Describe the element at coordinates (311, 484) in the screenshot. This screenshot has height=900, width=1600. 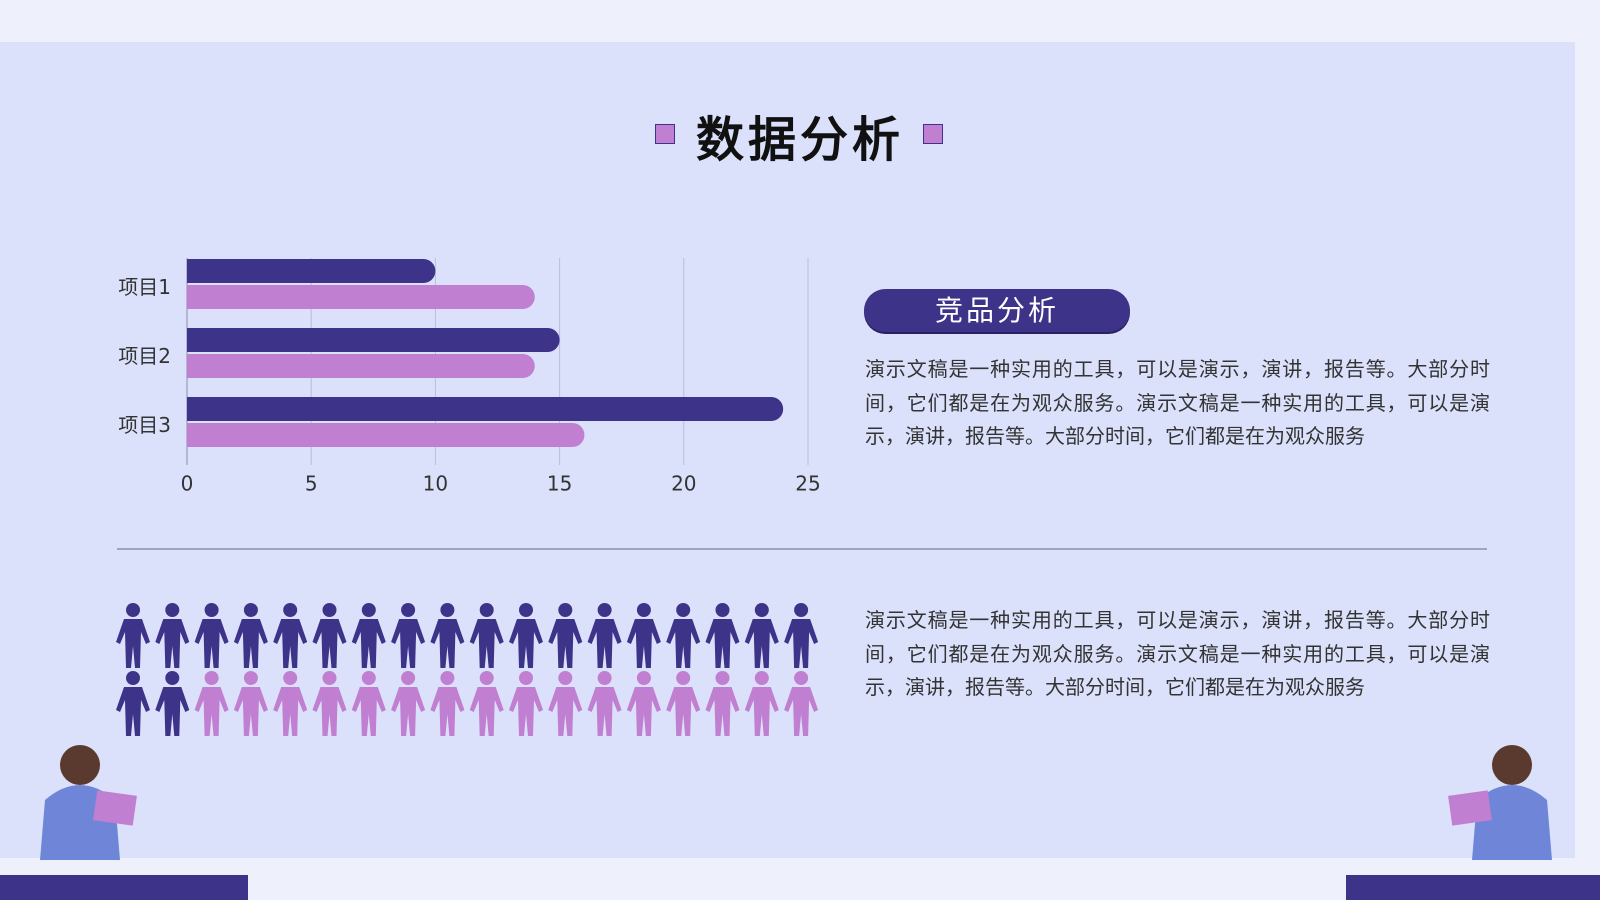
I see `x-tick-label: 5` at that location.